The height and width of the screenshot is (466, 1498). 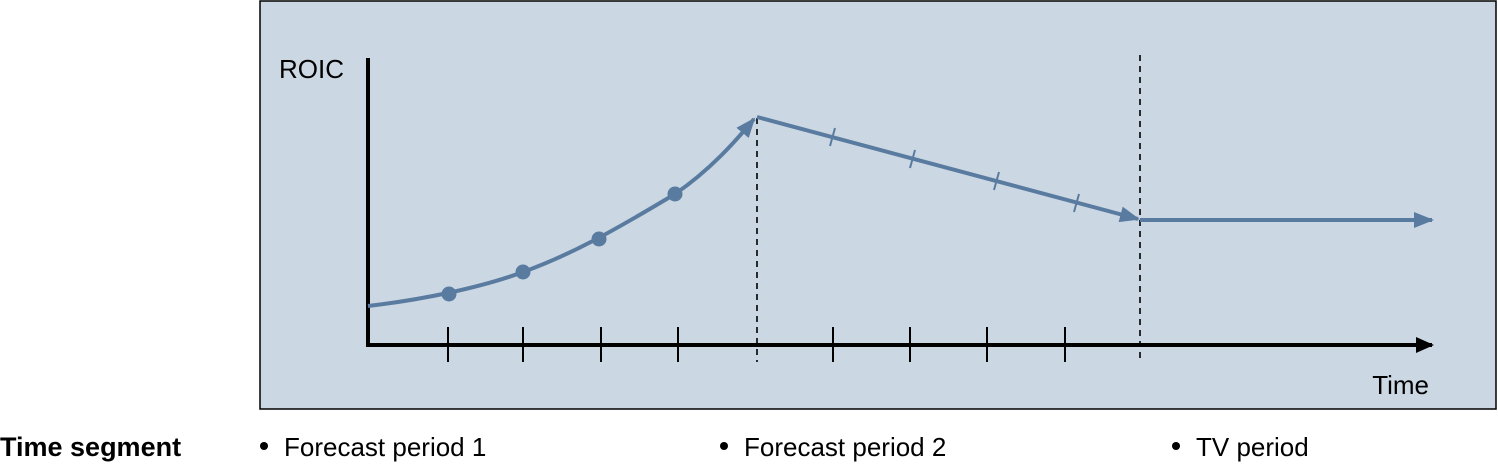 I want to click on segment-label: TV period, so click(x=1252, y=447).